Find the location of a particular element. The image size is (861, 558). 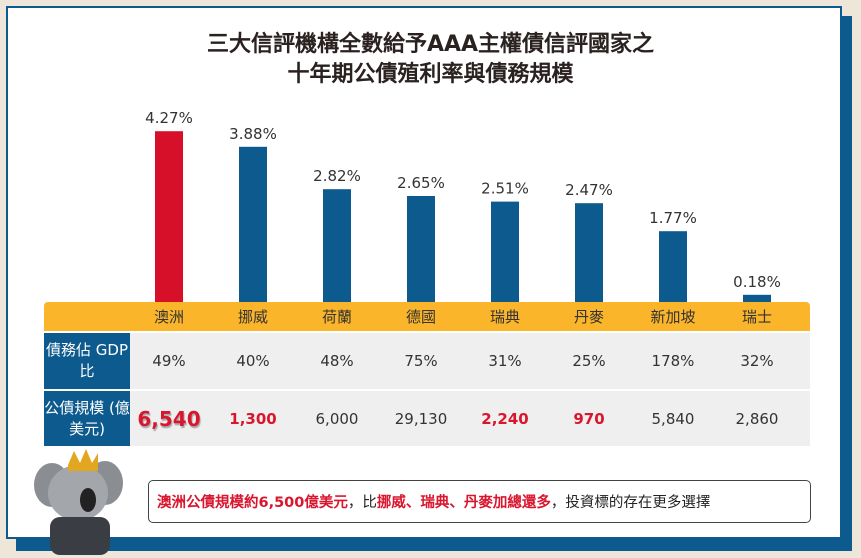

title-line-1: 三大信評機構全數給予AAA主權債信評國家之 is located at coordinates (430, 44).